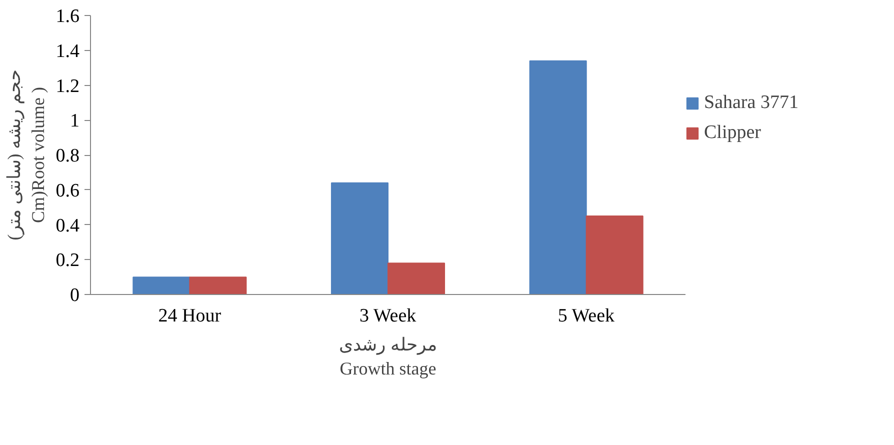 This screenshot has height=445, width=894. What do you see at coordinates (587, 316) in the screenshot?
I see `x-tick-label: 5 Week` at bounding box center [587, 316].